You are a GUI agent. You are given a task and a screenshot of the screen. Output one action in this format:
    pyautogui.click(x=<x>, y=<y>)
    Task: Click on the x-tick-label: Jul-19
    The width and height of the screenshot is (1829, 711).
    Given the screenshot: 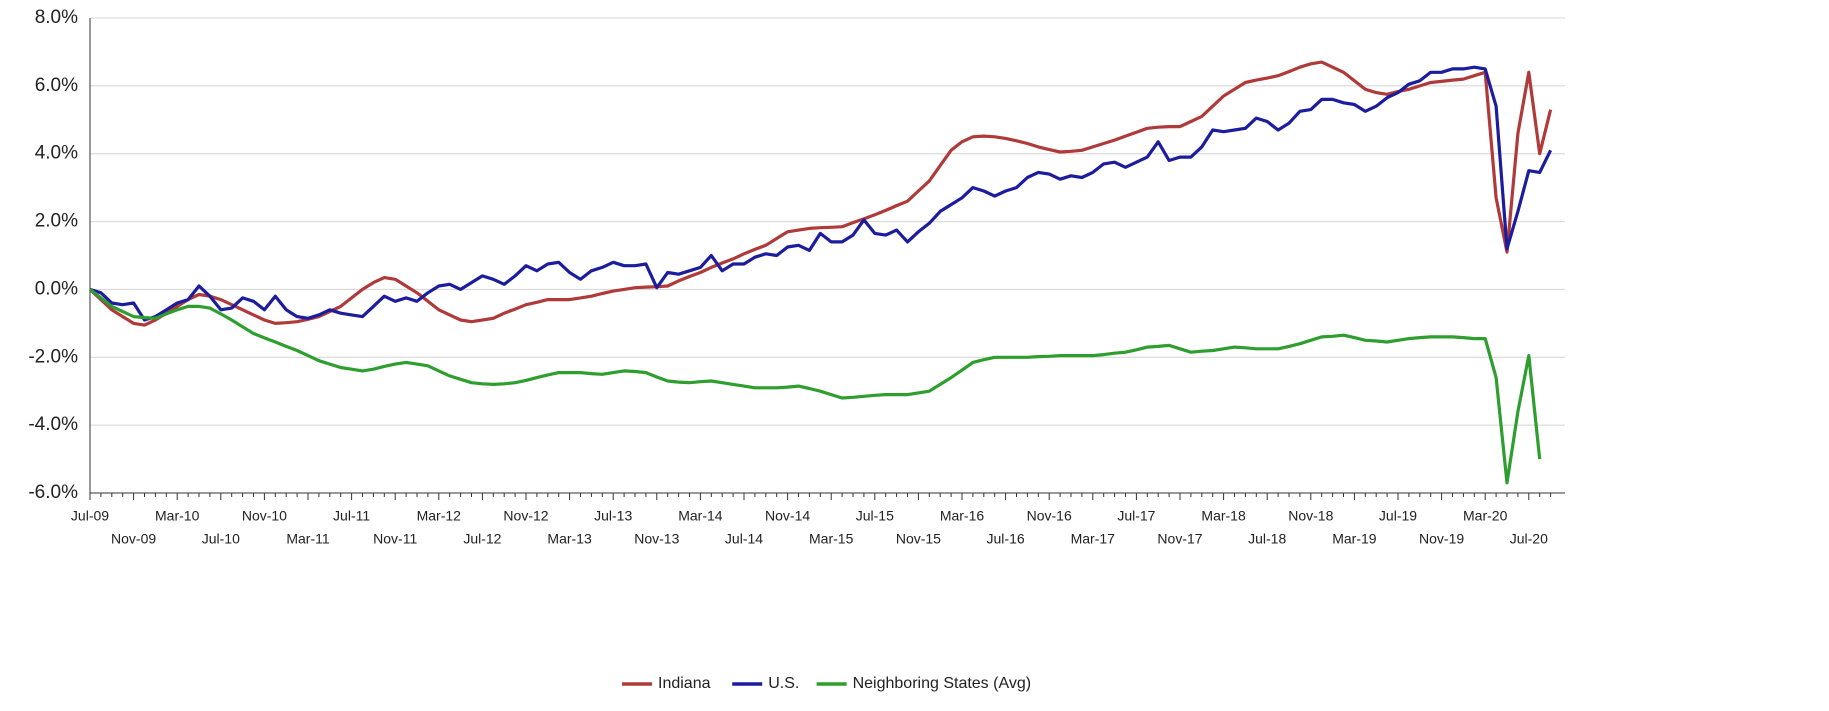 What is the action you would take?
    pyautogui.click(x=1398, y=516)
    